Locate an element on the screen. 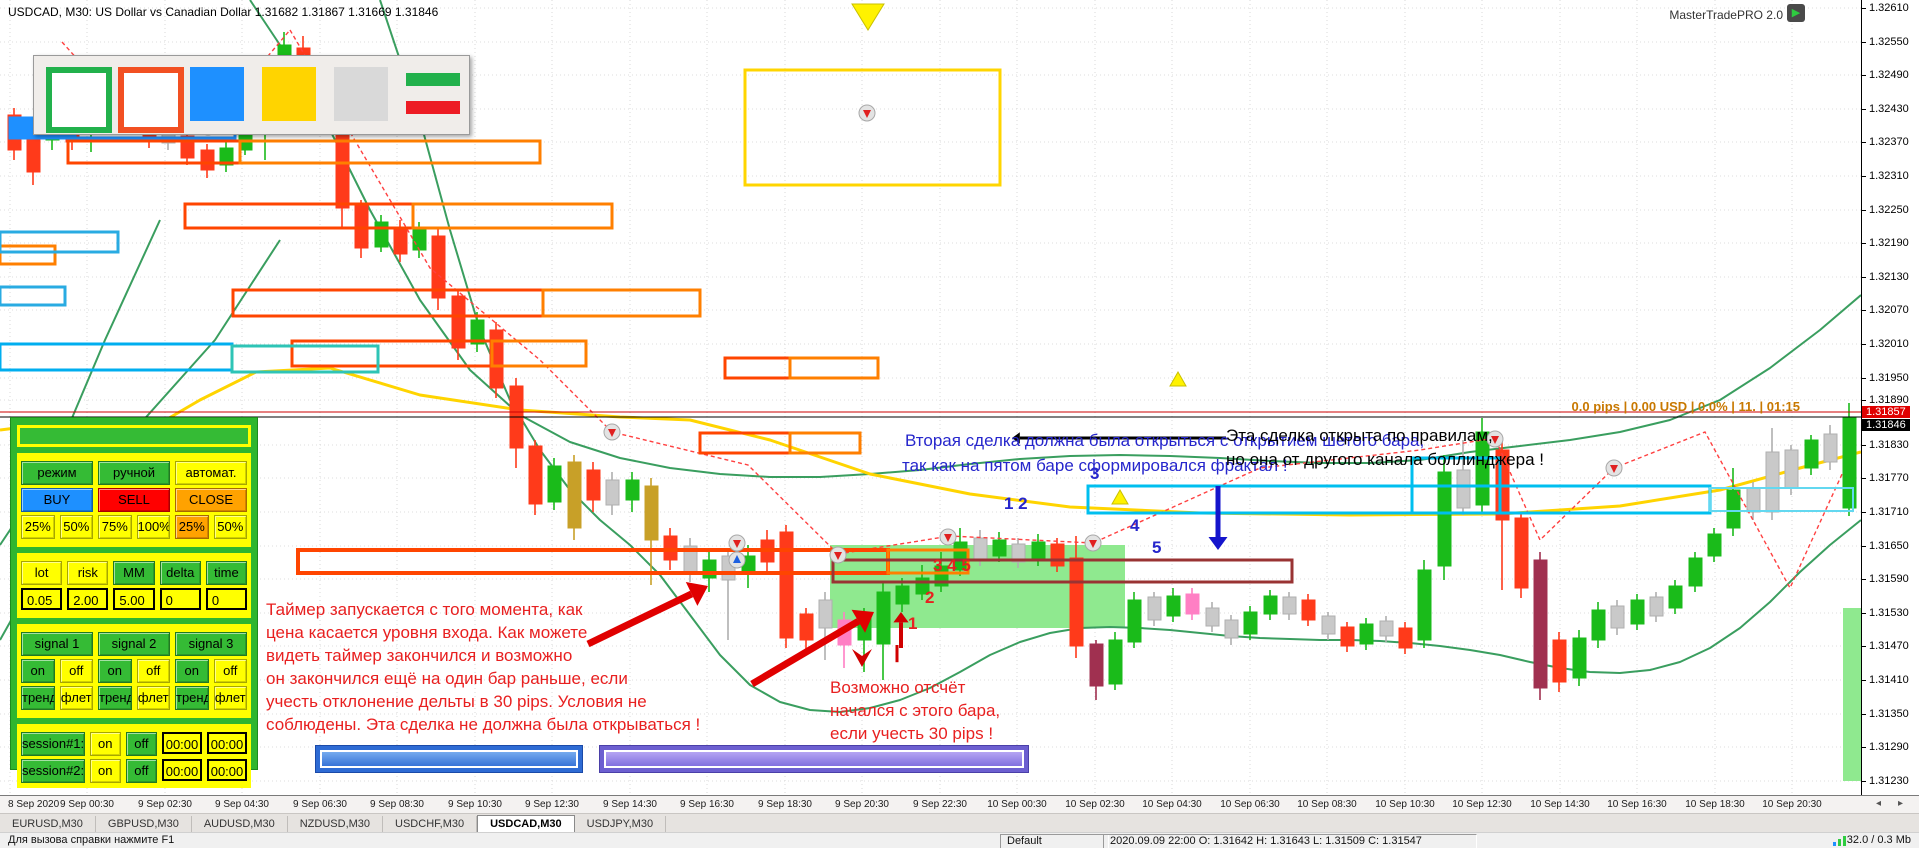  signal-2-flat-button: флет is located at coordinates (153, 698).